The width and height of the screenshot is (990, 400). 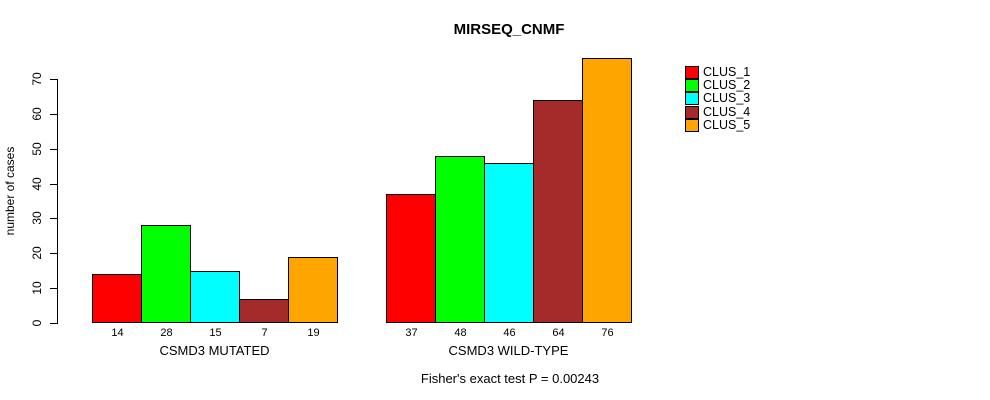 I want to click on bar-value-label: 76, so click(x=607, y=333).